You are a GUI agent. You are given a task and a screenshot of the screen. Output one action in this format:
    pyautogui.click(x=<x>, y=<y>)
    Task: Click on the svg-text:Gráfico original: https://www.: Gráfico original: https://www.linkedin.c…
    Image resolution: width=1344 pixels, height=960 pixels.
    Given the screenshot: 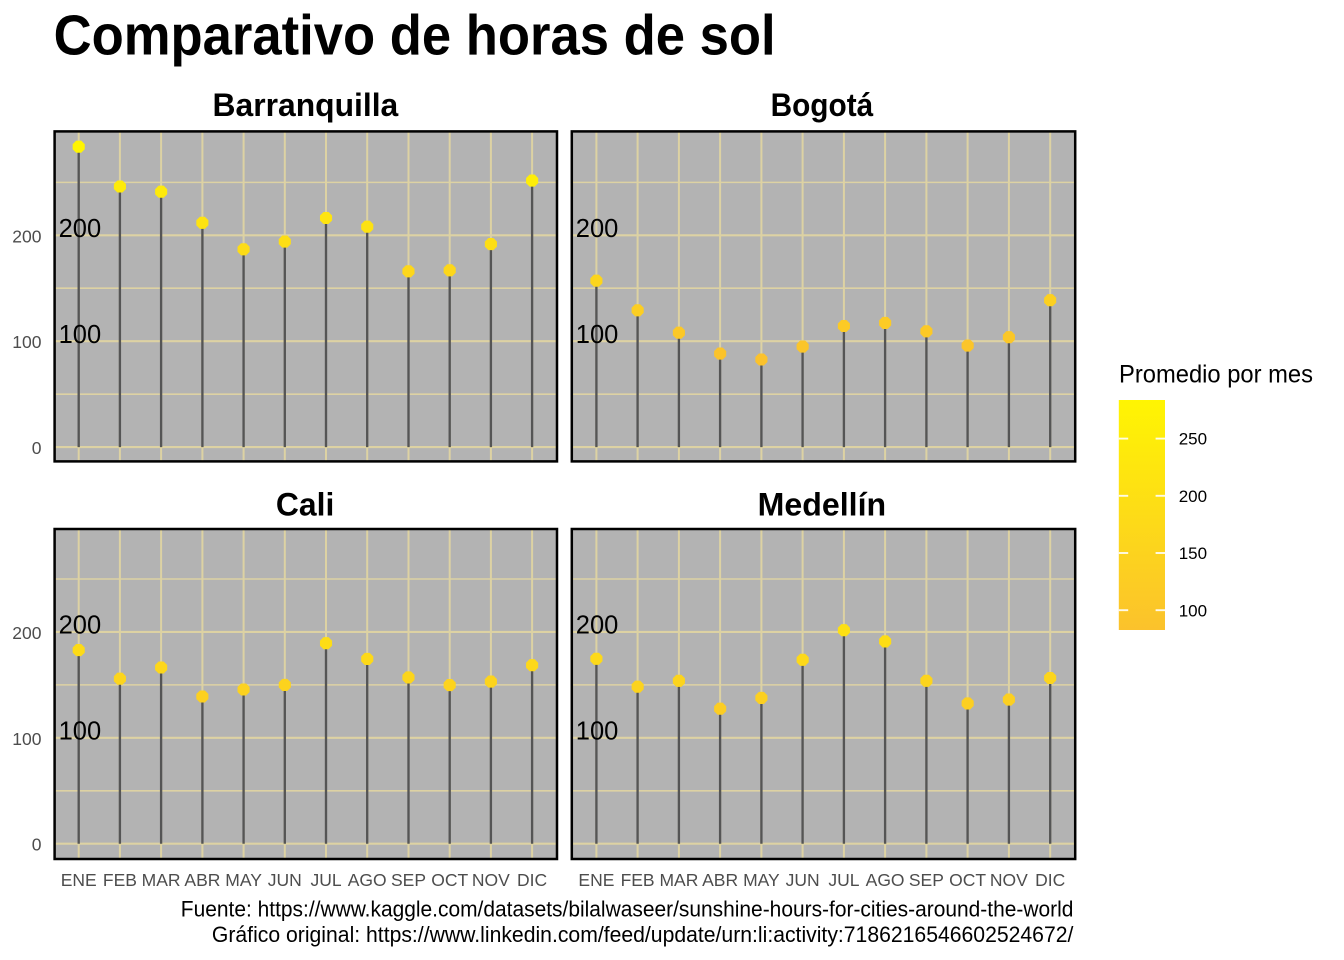 What is the action you would take?
    pyautogui.click(x=643, y=934)
    